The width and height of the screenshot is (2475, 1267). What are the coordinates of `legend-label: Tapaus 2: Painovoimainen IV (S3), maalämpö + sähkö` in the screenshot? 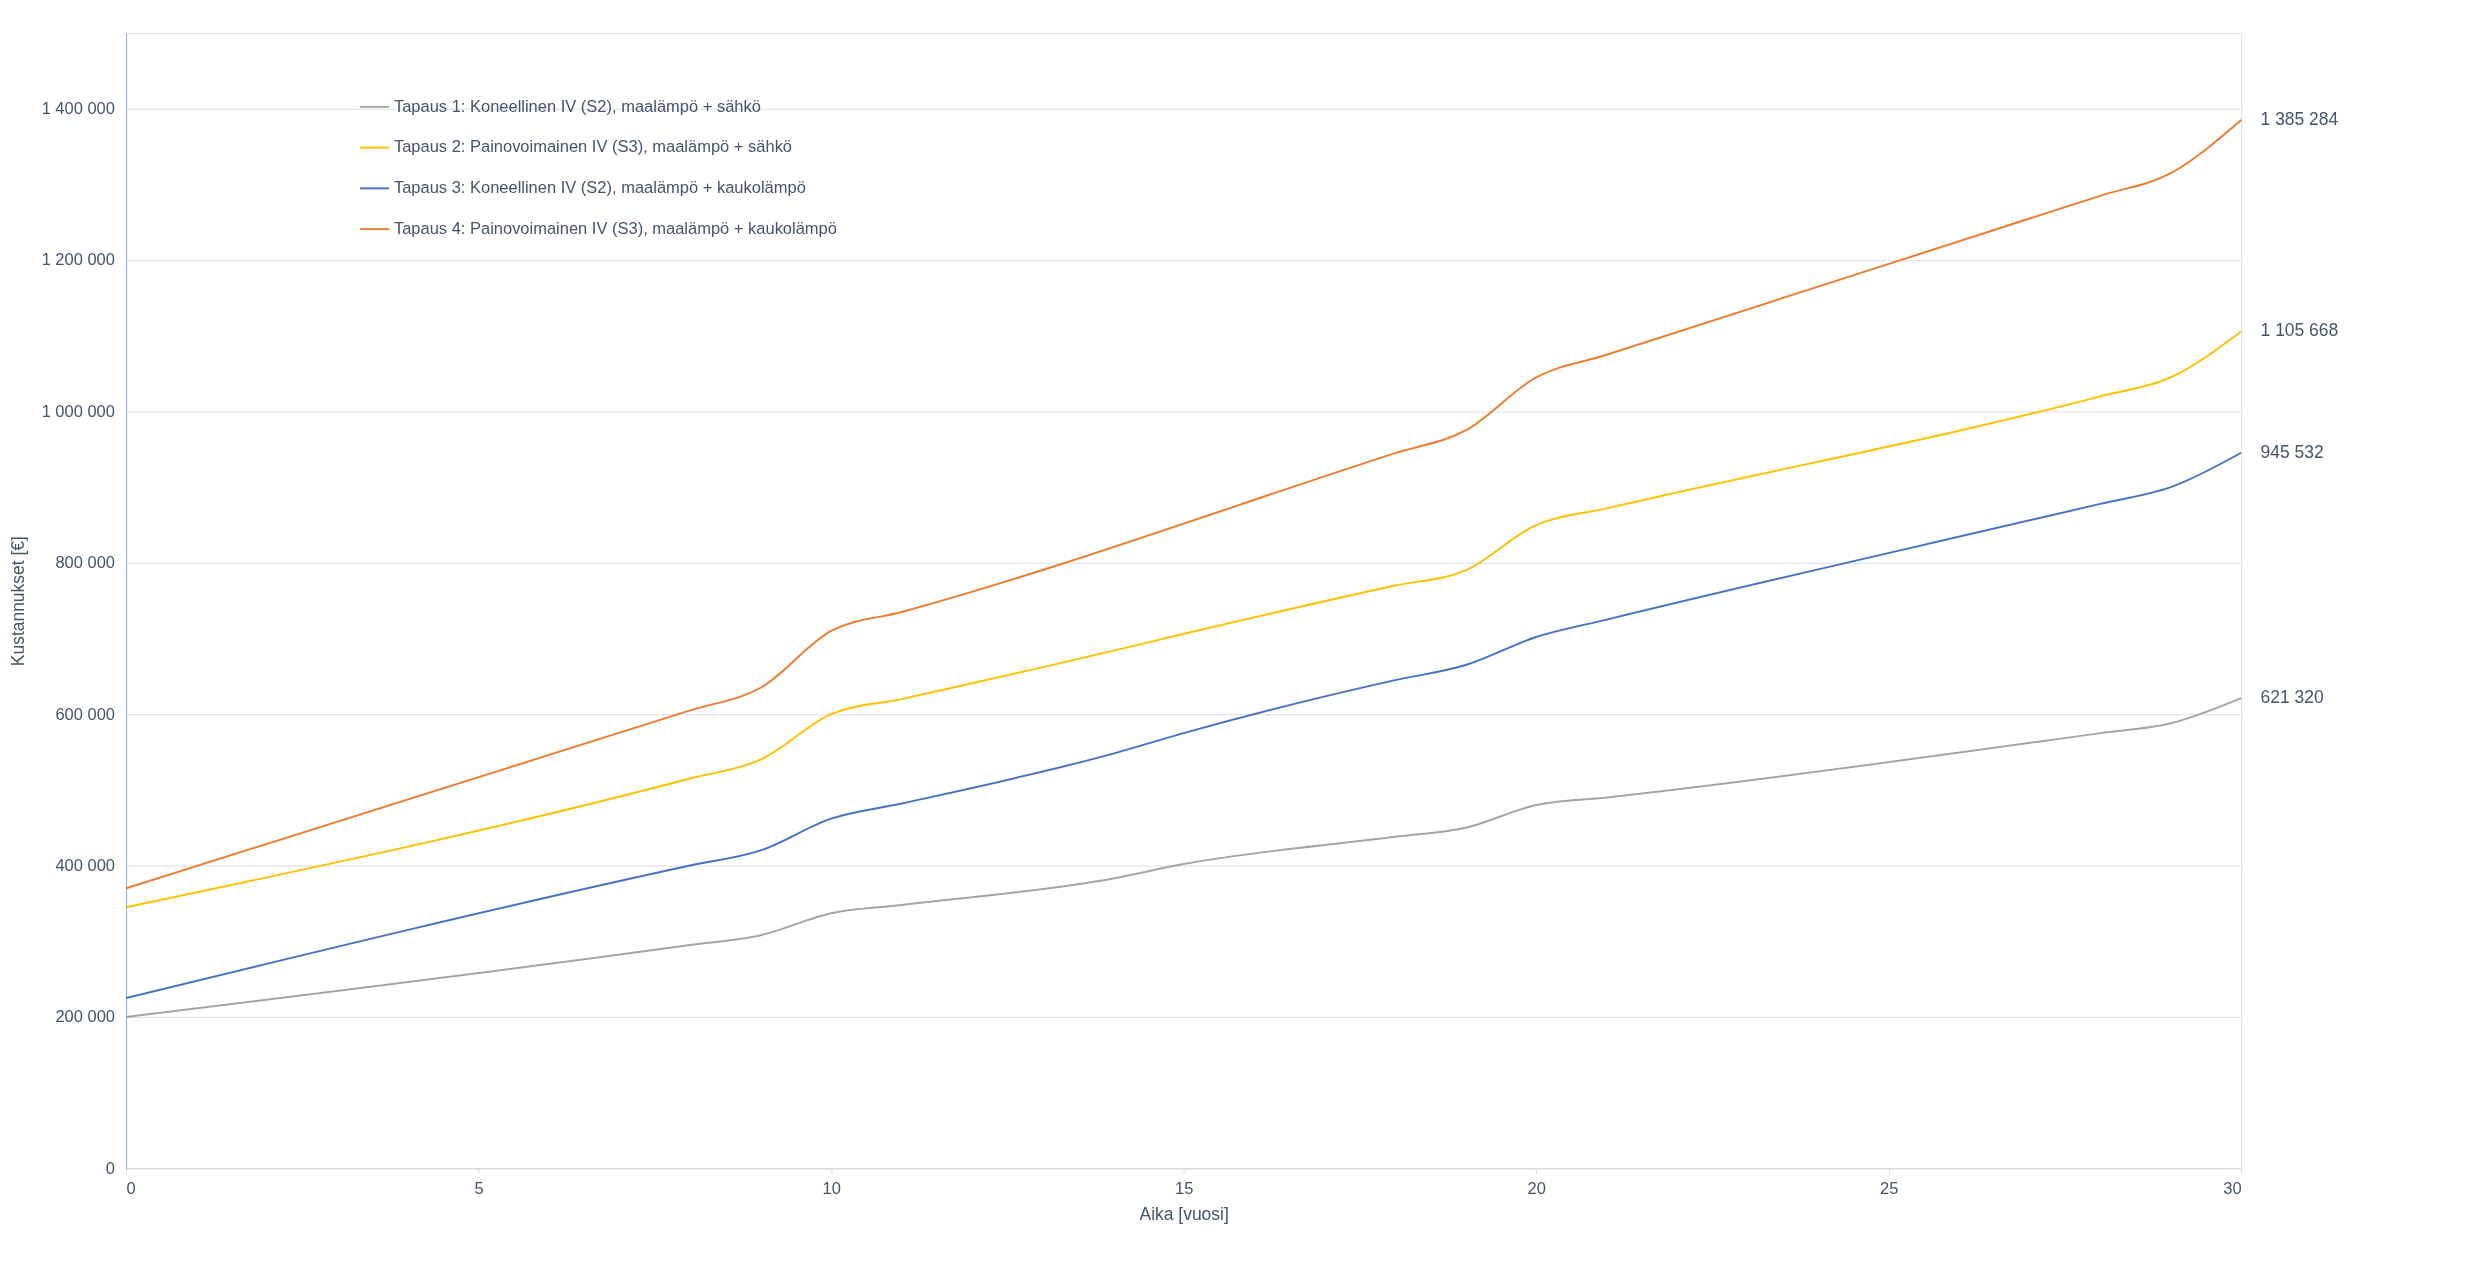 It's located at (593, 146).